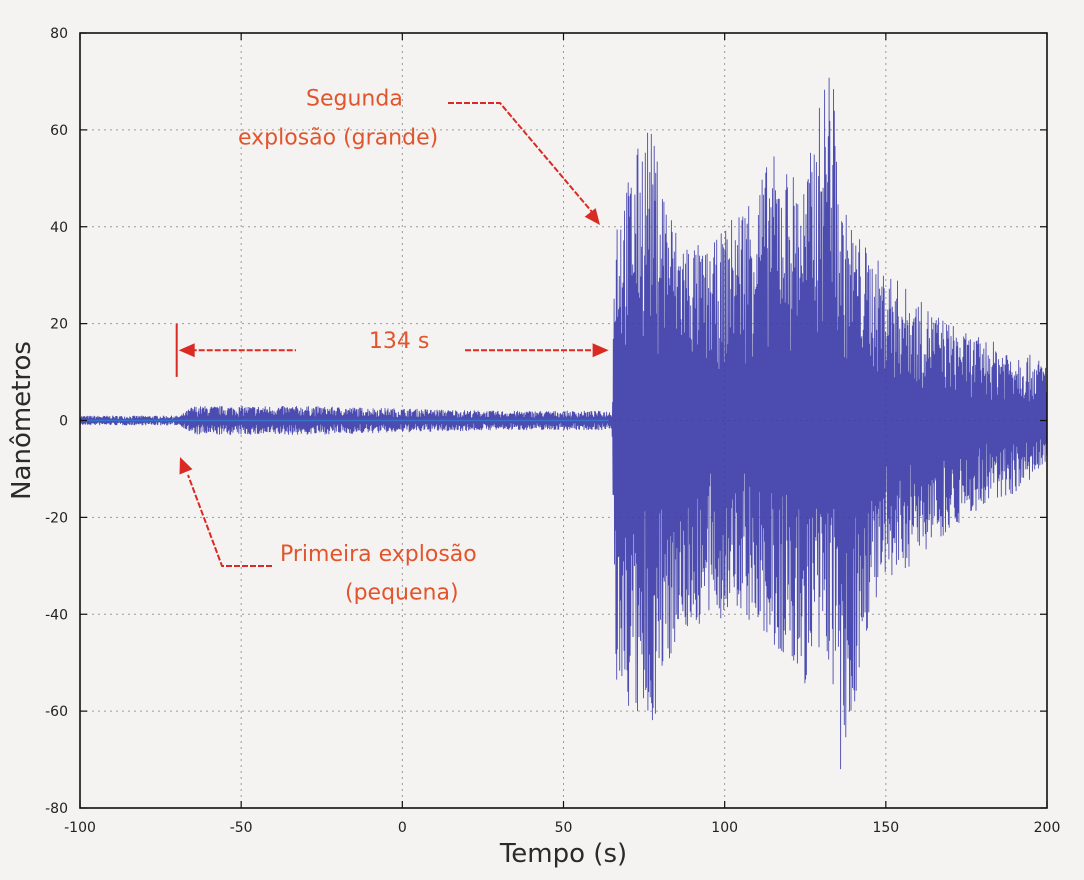 Image resolution: width=1084 pixels, height=880 pixels. What do you see at coordinates (564, 828) in the screenshot?
I see `x-tick-label: 50` at bounding box center [564, 828].